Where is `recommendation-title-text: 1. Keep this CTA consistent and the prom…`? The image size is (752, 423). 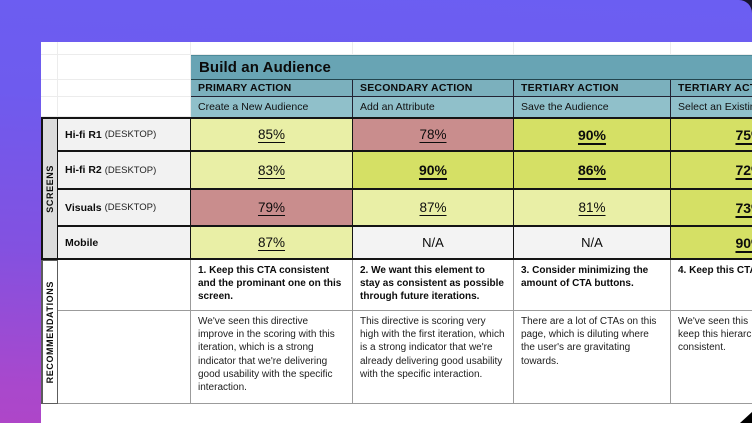 recommendation-title-text: 1. Keep this CTA consistent and the prom… is located at coordinates (270, 283).